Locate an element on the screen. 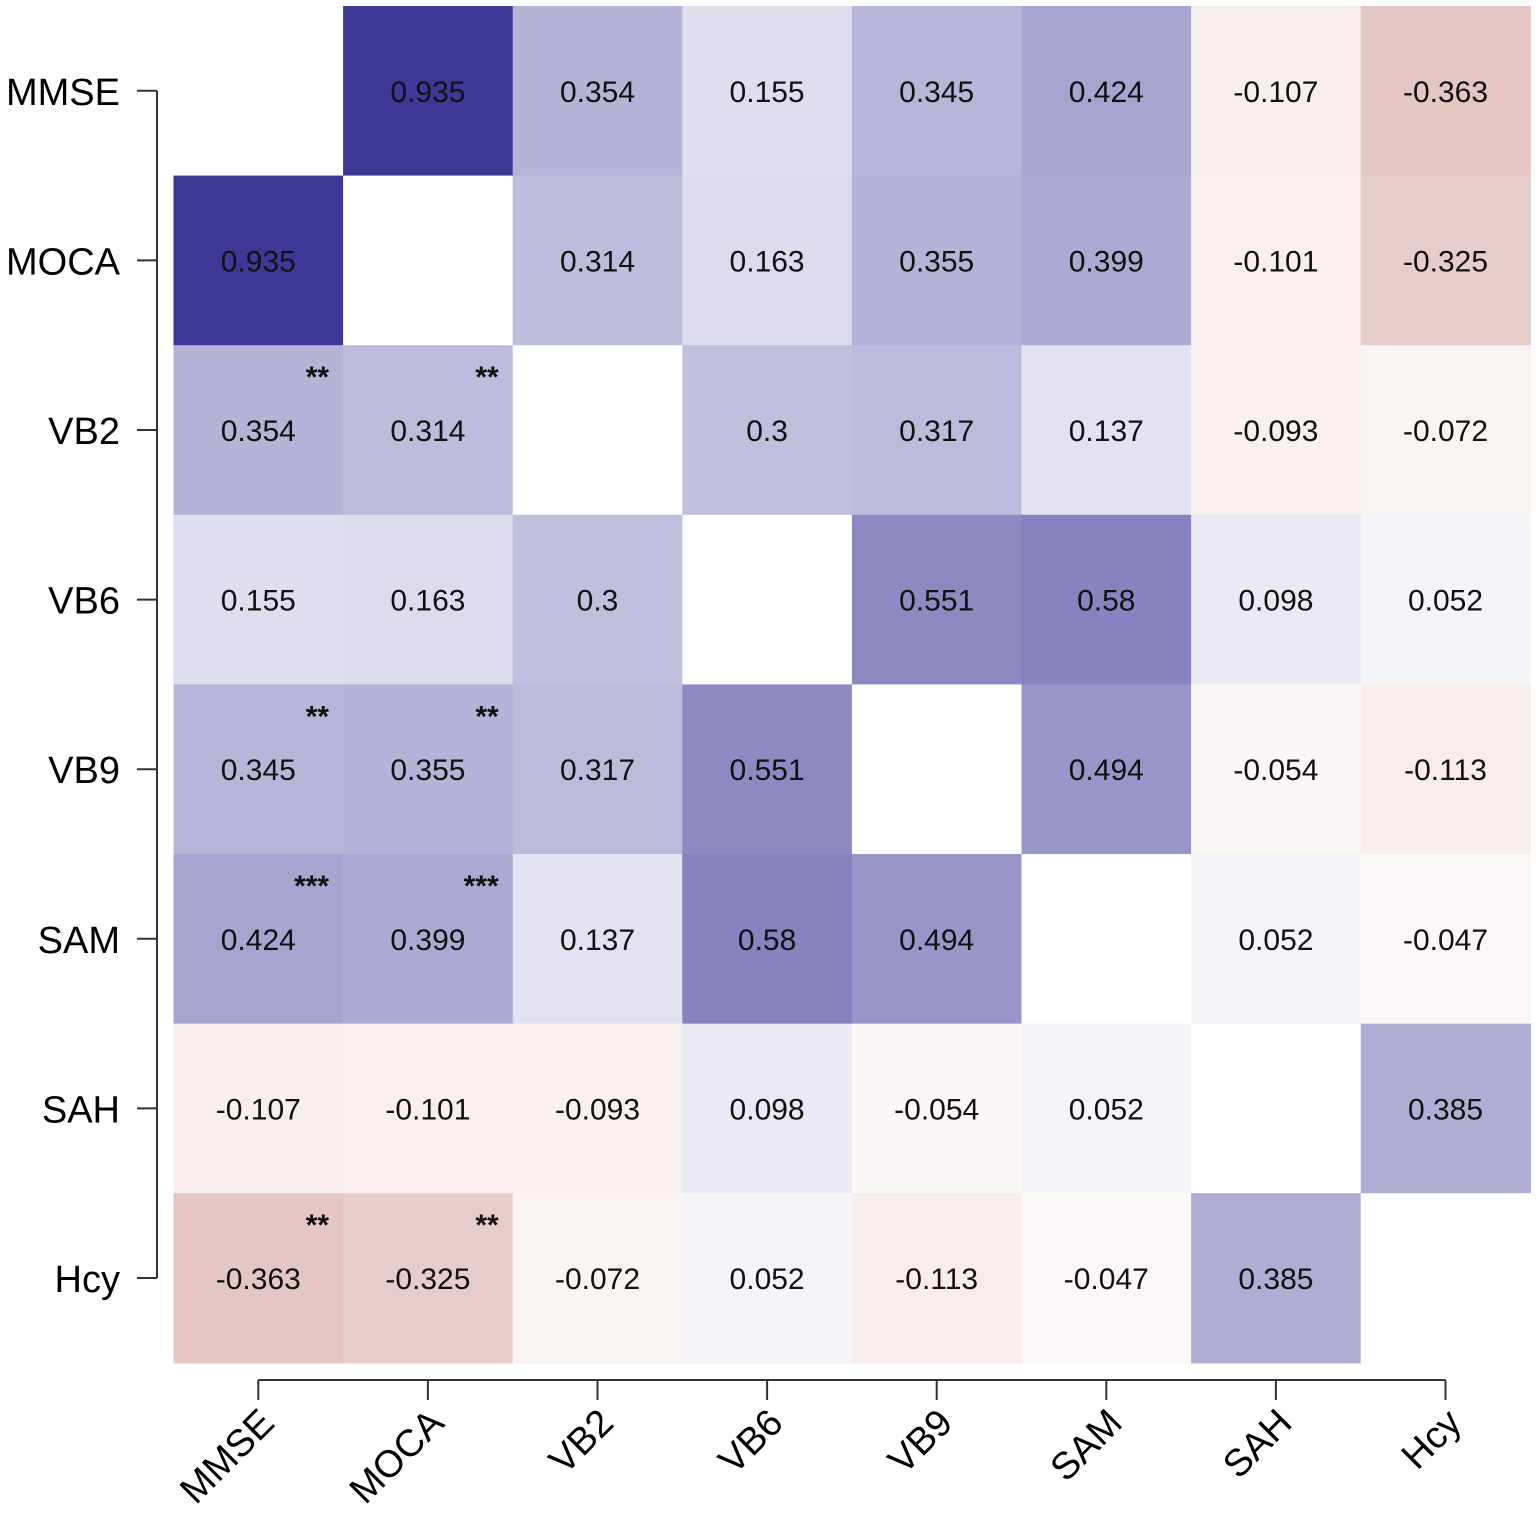 This screenshot has height=1523, width=1536. heatmap-cell-VB6-VB2 is located at coordinates (597, 599).